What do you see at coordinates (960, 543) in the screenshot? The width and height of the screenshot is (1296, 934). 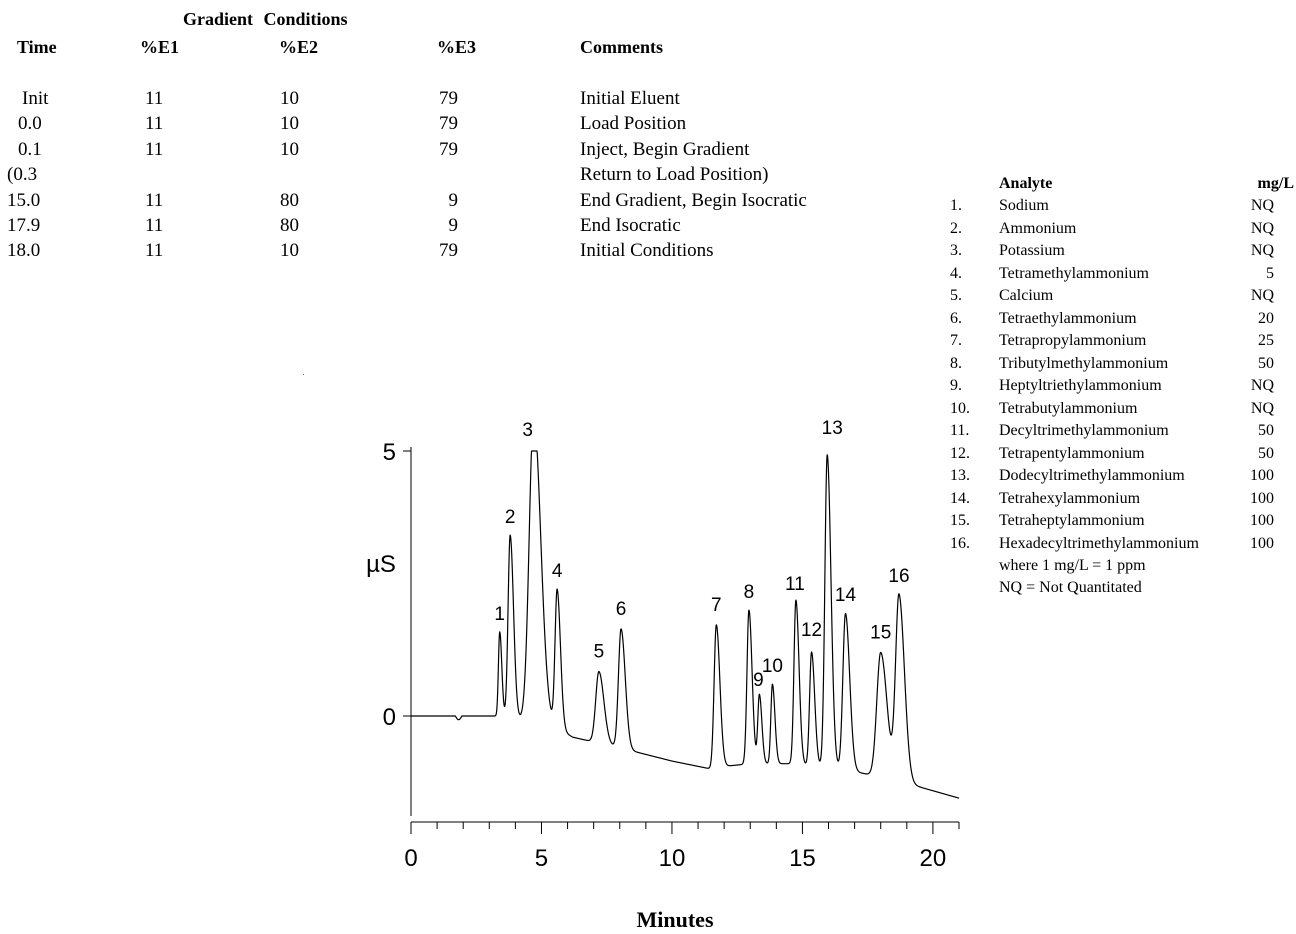 I see `legend-num: 16.` at bounding box center [960, 543].